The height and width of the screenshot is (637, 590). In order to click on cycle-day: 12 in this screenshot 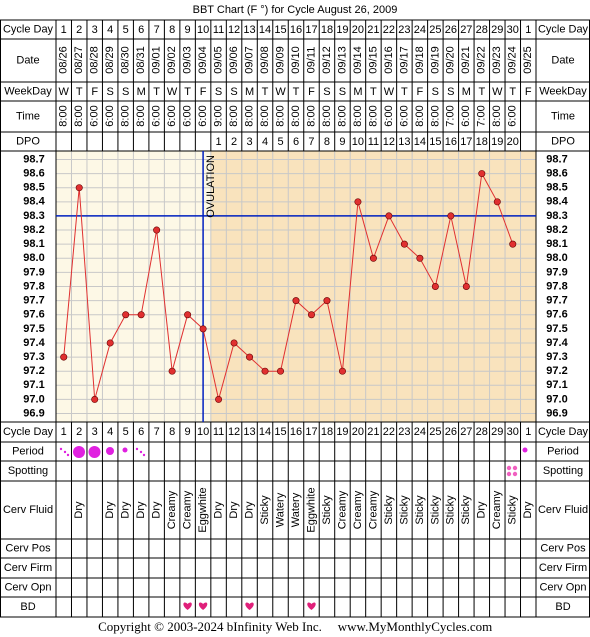, I will do `click(234, 432)`.